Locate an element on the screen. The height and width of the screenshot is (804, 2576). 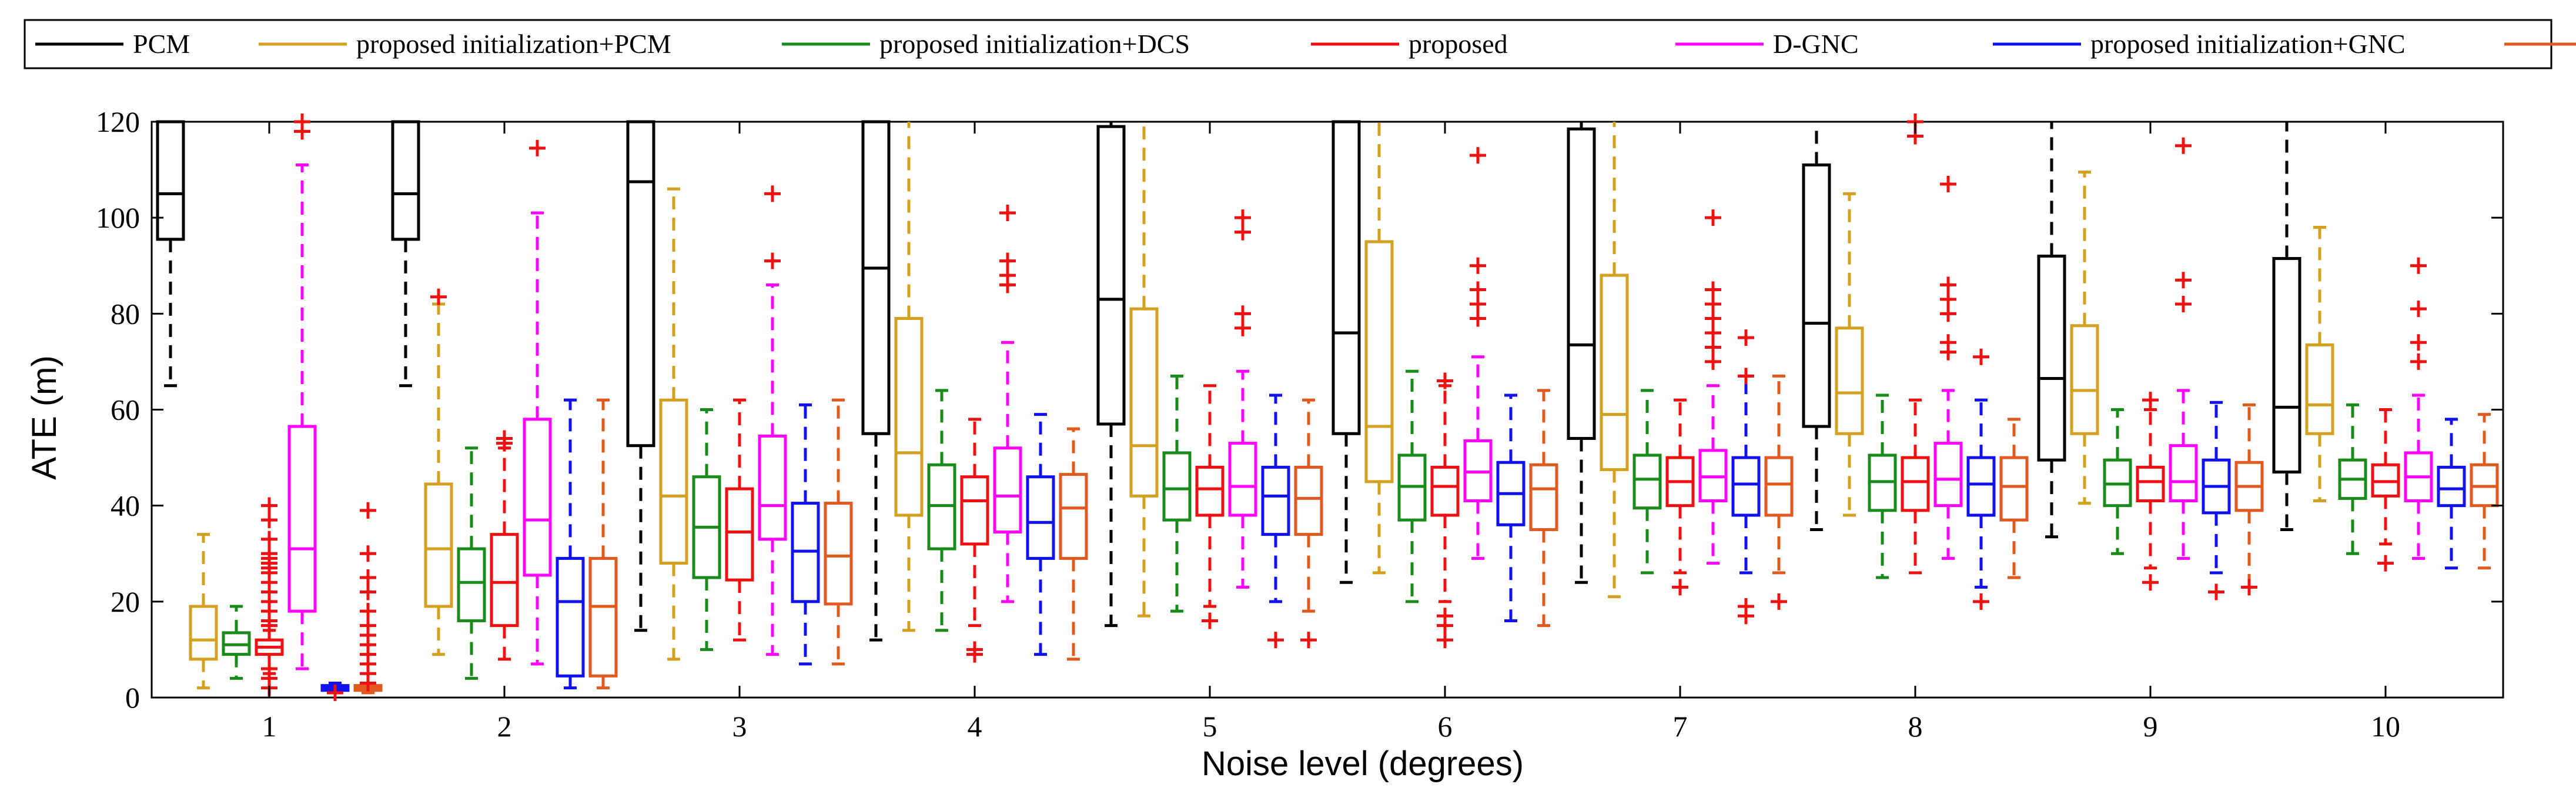
x-tick-label: 9 is located at coordinates (2150, 726).